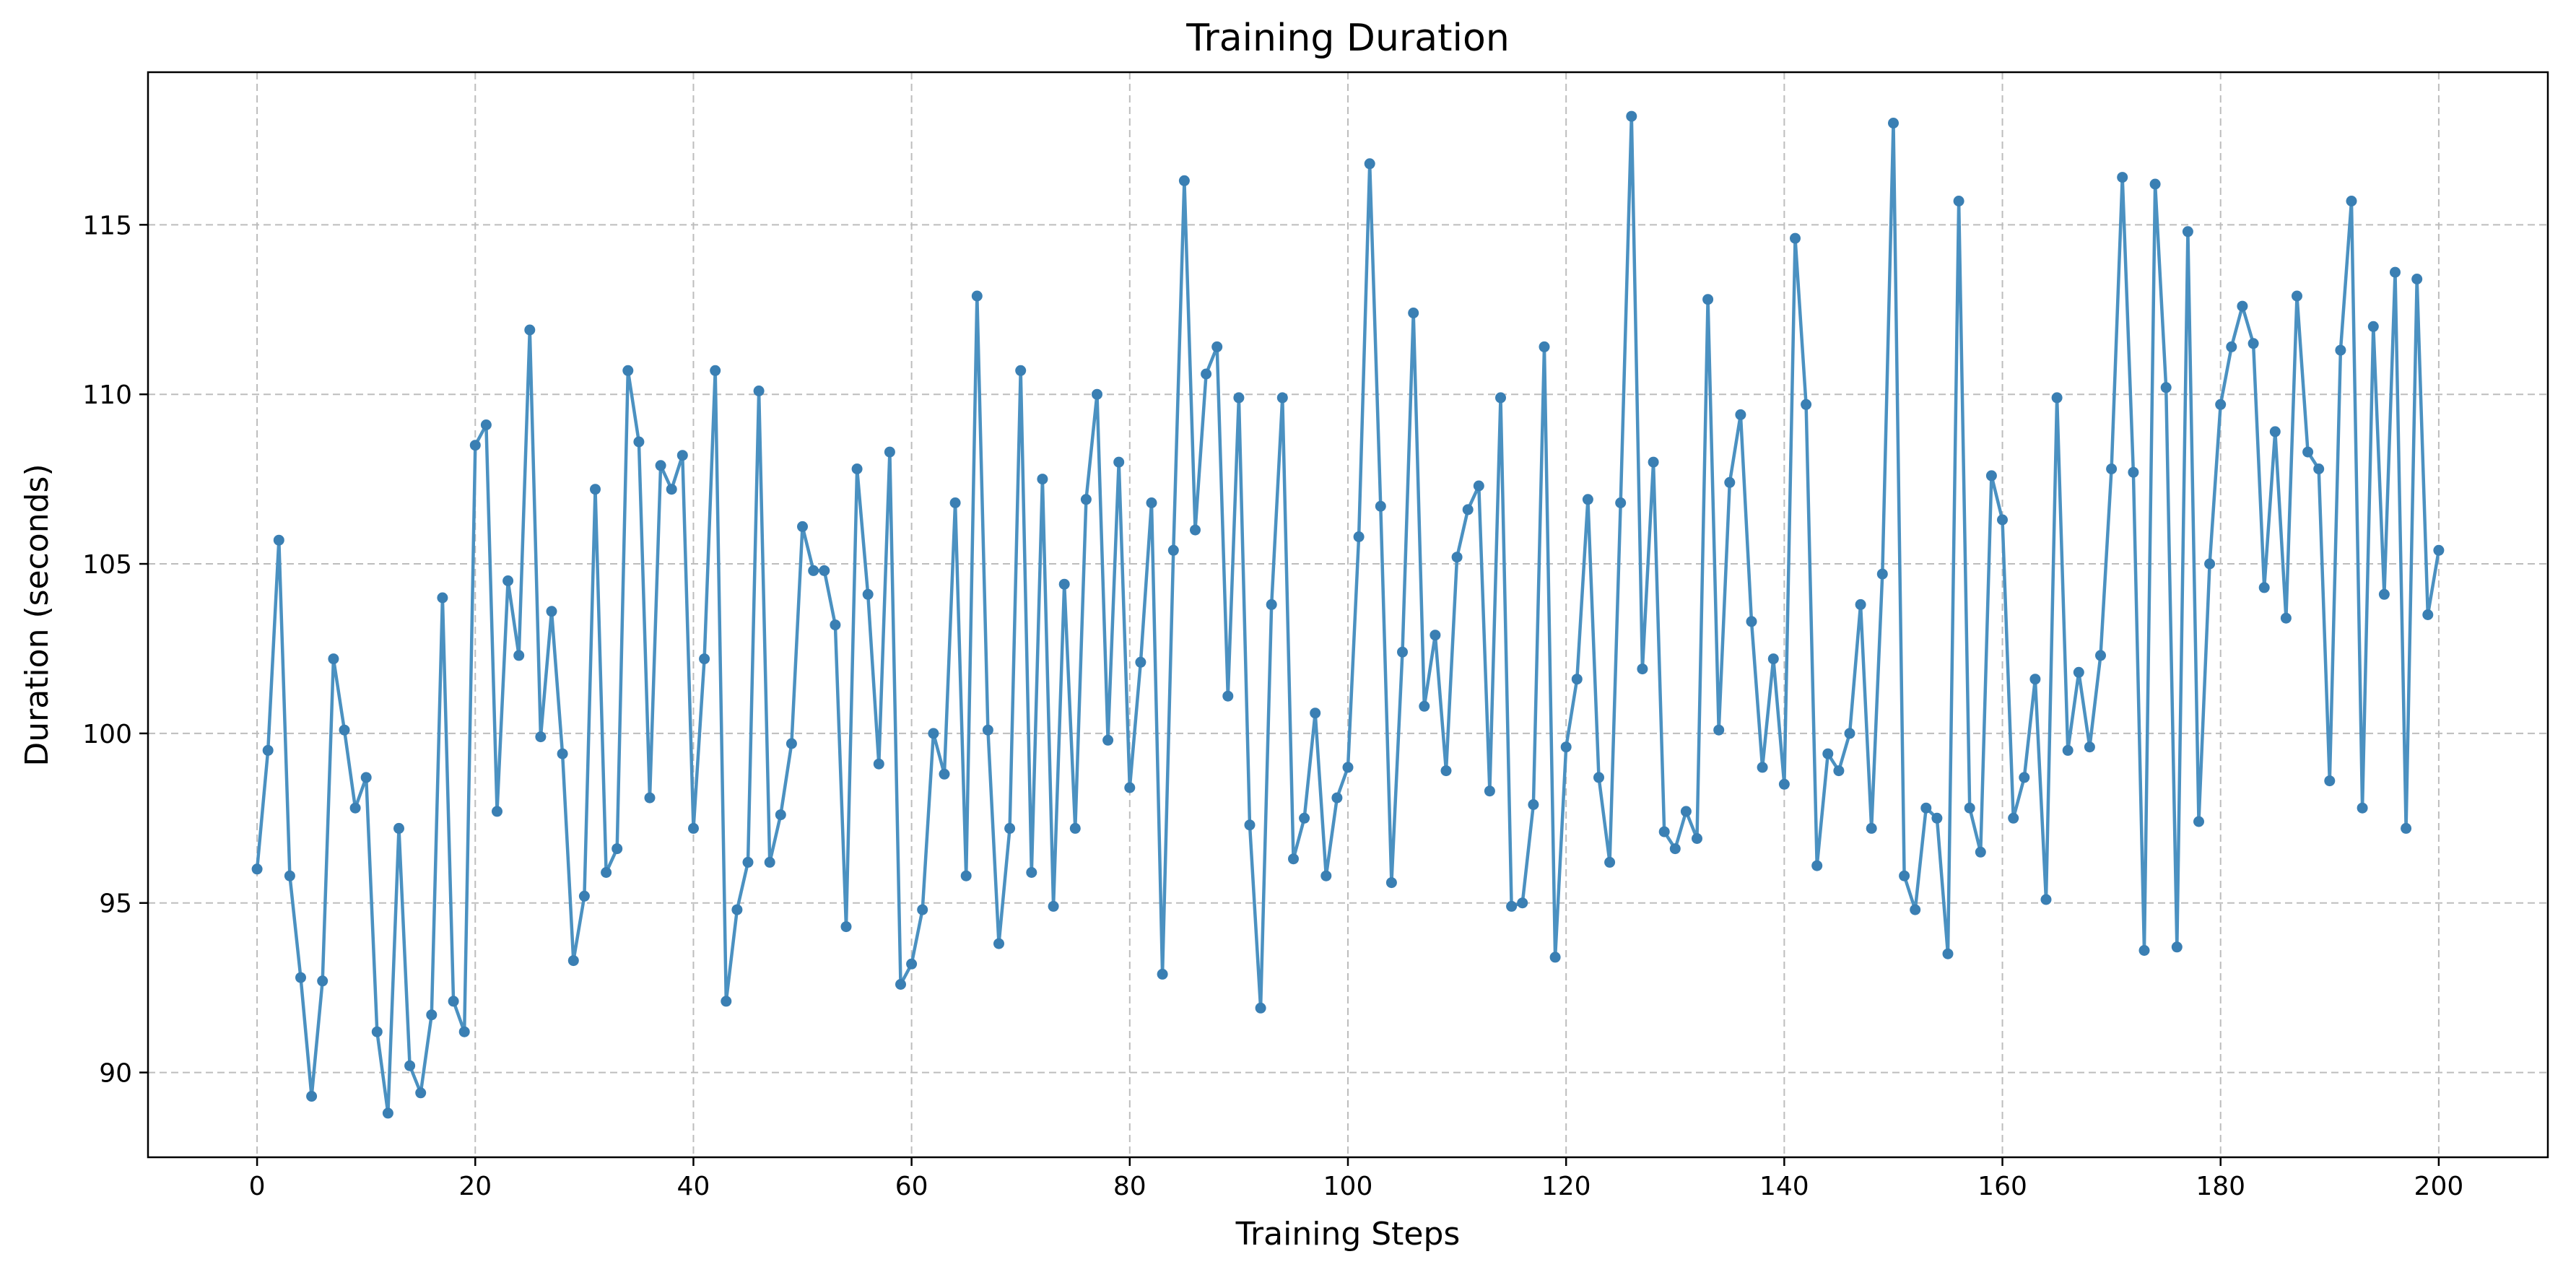 This screenshot has height=1280, width=2576. Describe the element at coordinates (1566, 1186) in the screenshot. I see `x-tick-label: 120` at that location.